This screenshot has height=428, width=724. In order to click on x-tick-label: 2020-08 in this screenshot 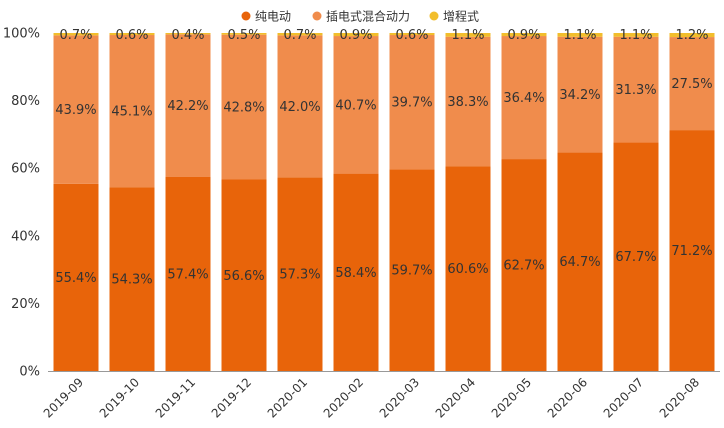, I will do `click(679, 397)`.